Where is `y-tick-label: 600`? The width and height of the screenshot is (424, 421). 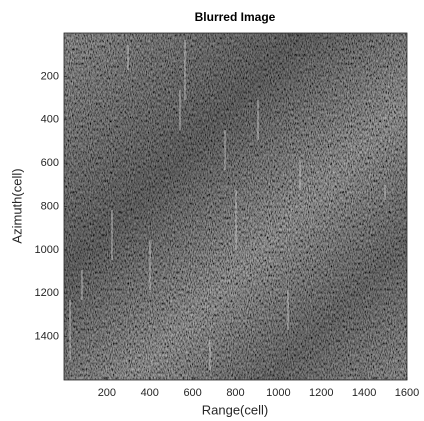
y-tick-label: 600 is located at coordinates (50, 163).